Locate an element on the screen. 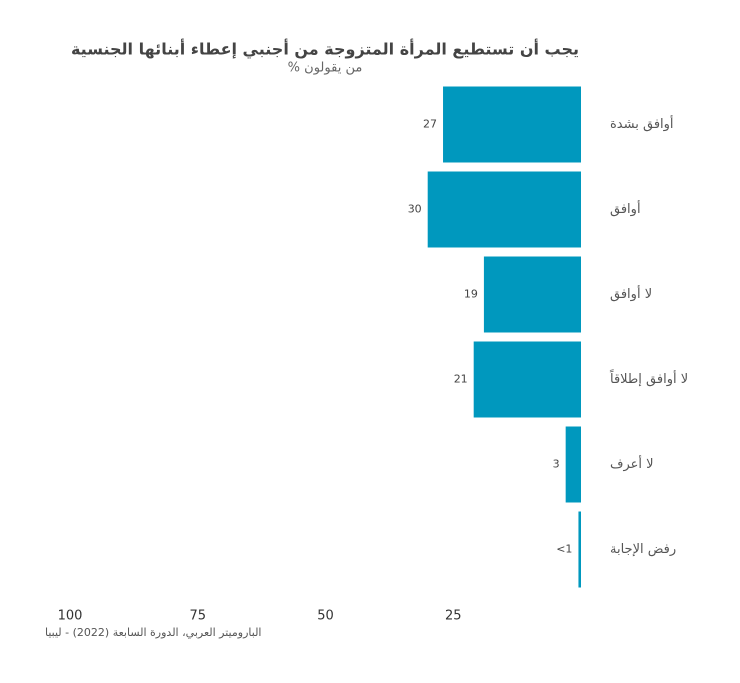  category-label: رفض الإجابة is located at coordinates (643, 549).